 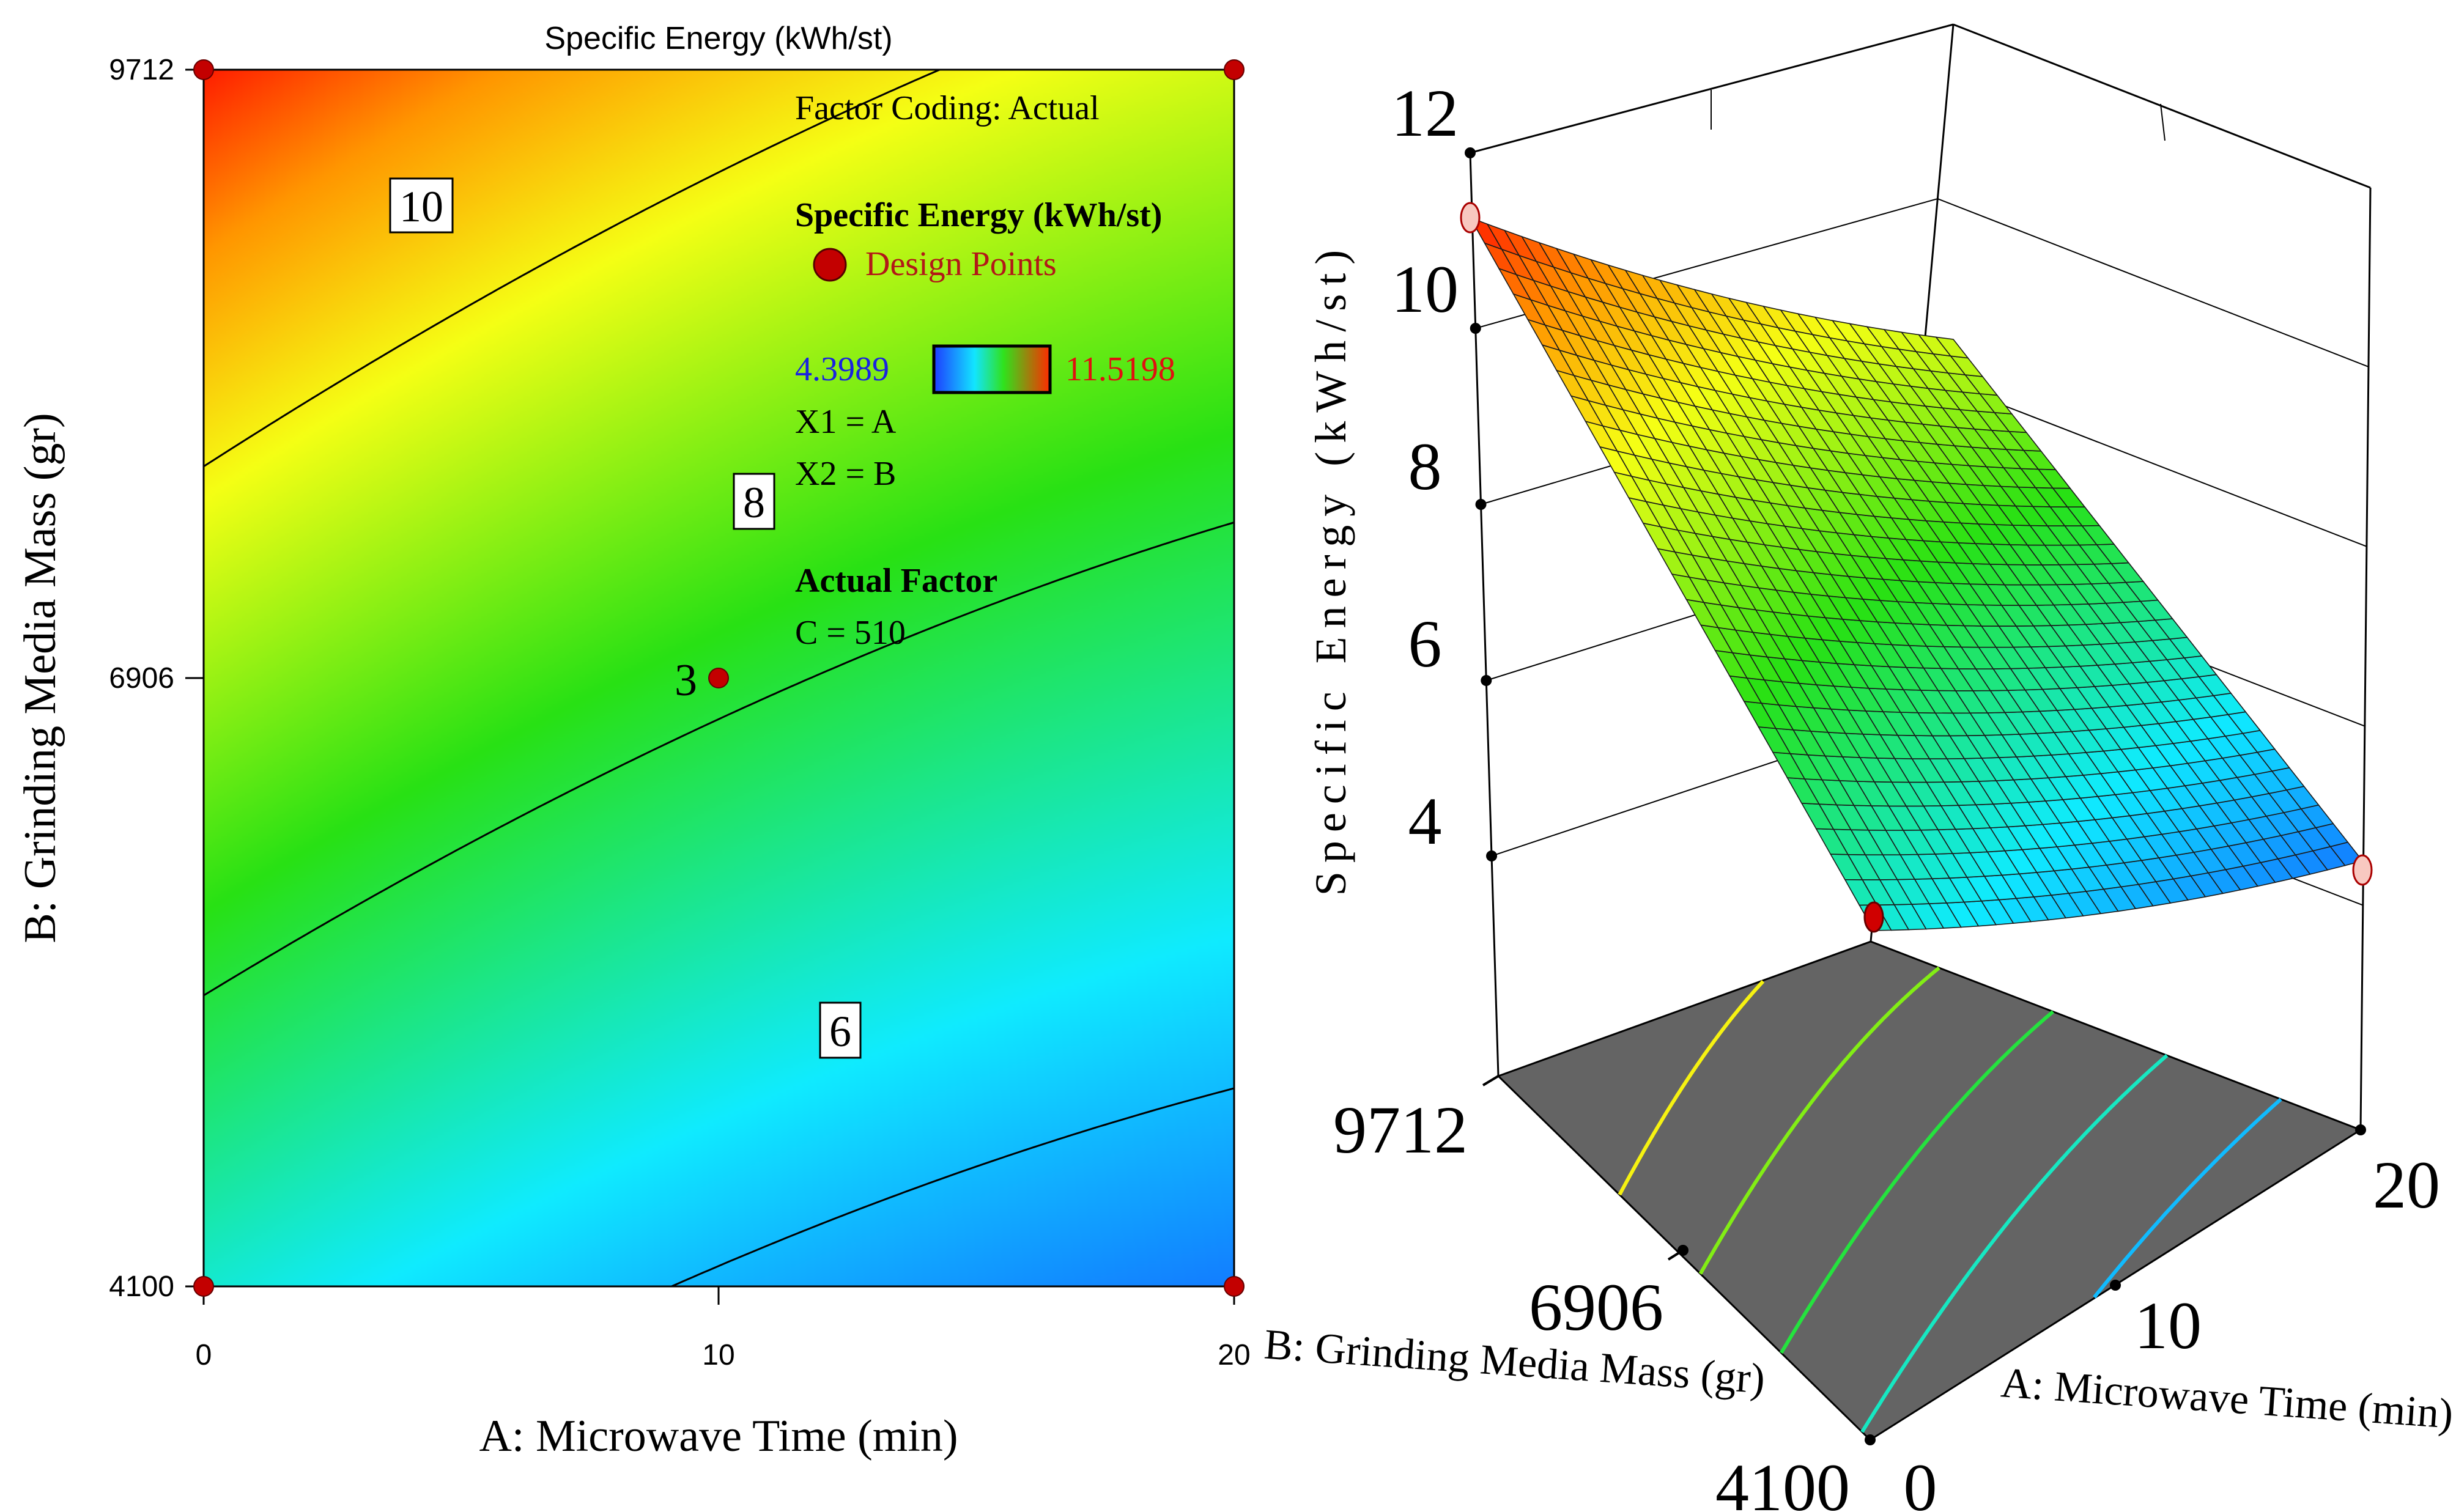 What do you see at coordinates (1120, 369) in the screenshot?
I see `legend-range-max: 11.5198` at bounding box center [1120, 369].